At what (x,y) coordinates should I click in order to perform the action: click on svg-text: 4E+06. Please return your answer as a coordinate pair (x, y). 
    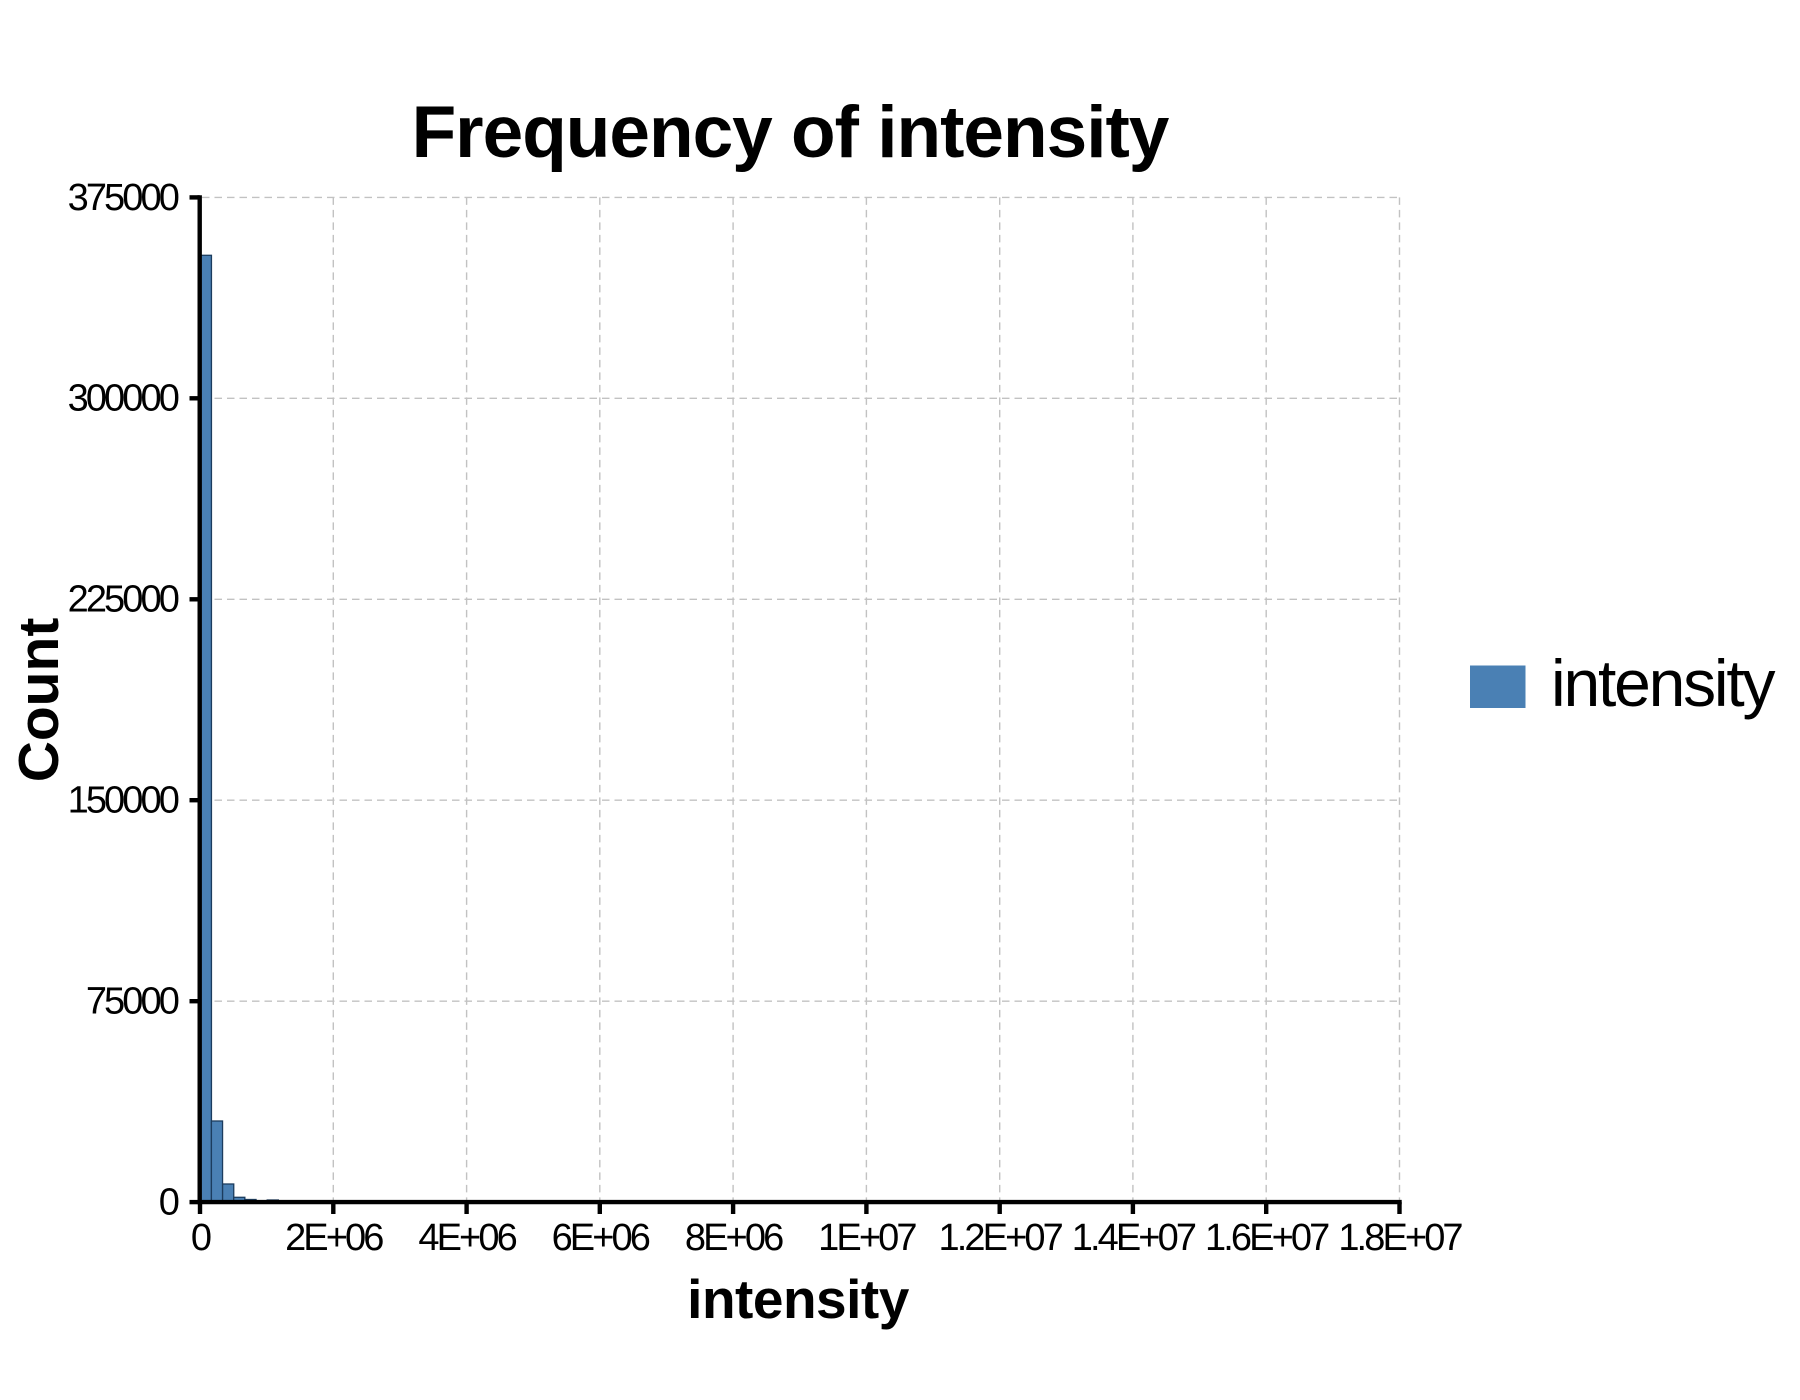
    Looking at the image, I should click on (467, 1238).